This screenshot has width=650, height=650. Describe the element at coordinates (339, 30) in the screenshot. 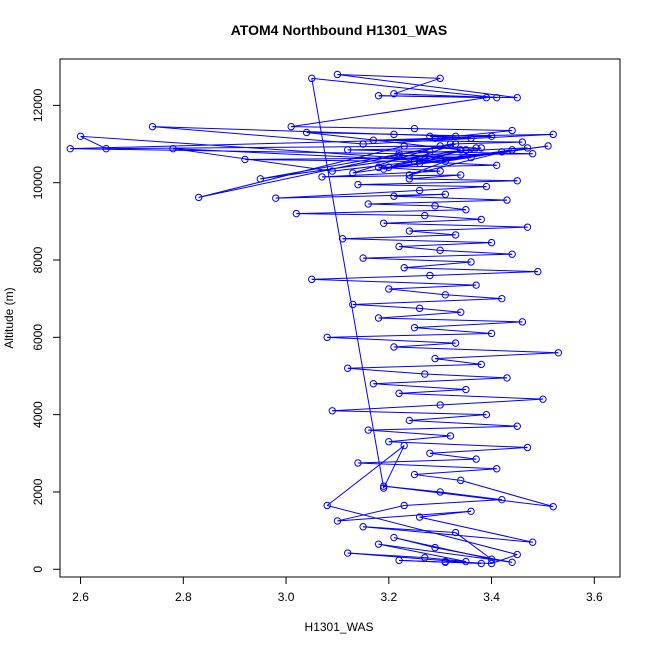

I see `chart-title: ATOM4 Northbound H1301_WAS` at that location.